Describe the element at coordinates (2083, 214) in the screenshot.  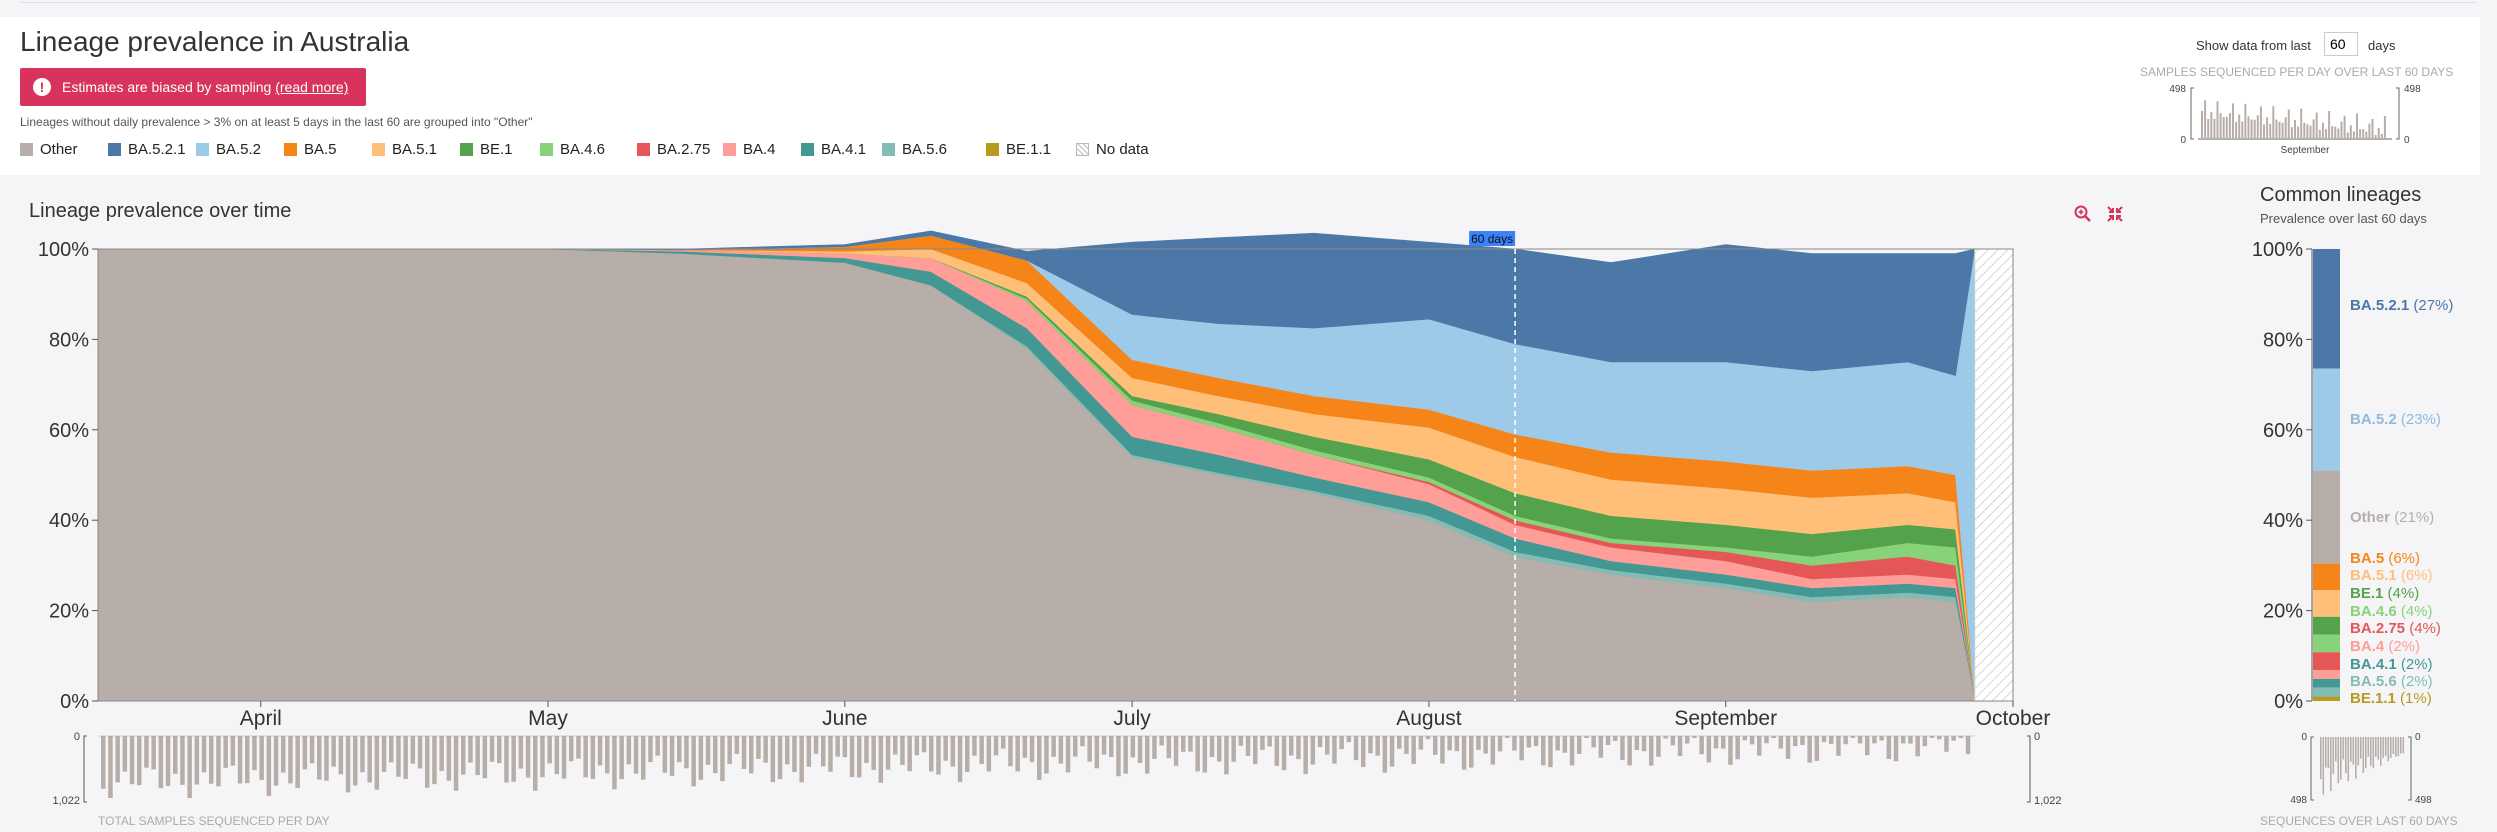
I see `zoom-in-icon` at that location.